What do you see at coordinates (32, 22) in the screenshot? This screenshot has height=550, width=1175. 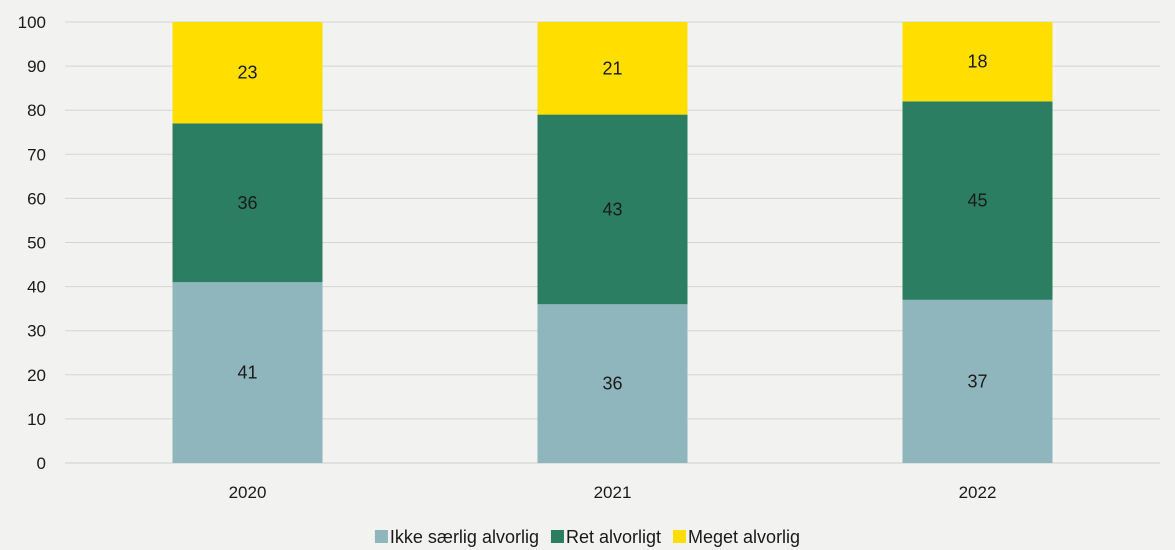 I see `y-tick-label-100: 100` at bounding box center [32, 22].